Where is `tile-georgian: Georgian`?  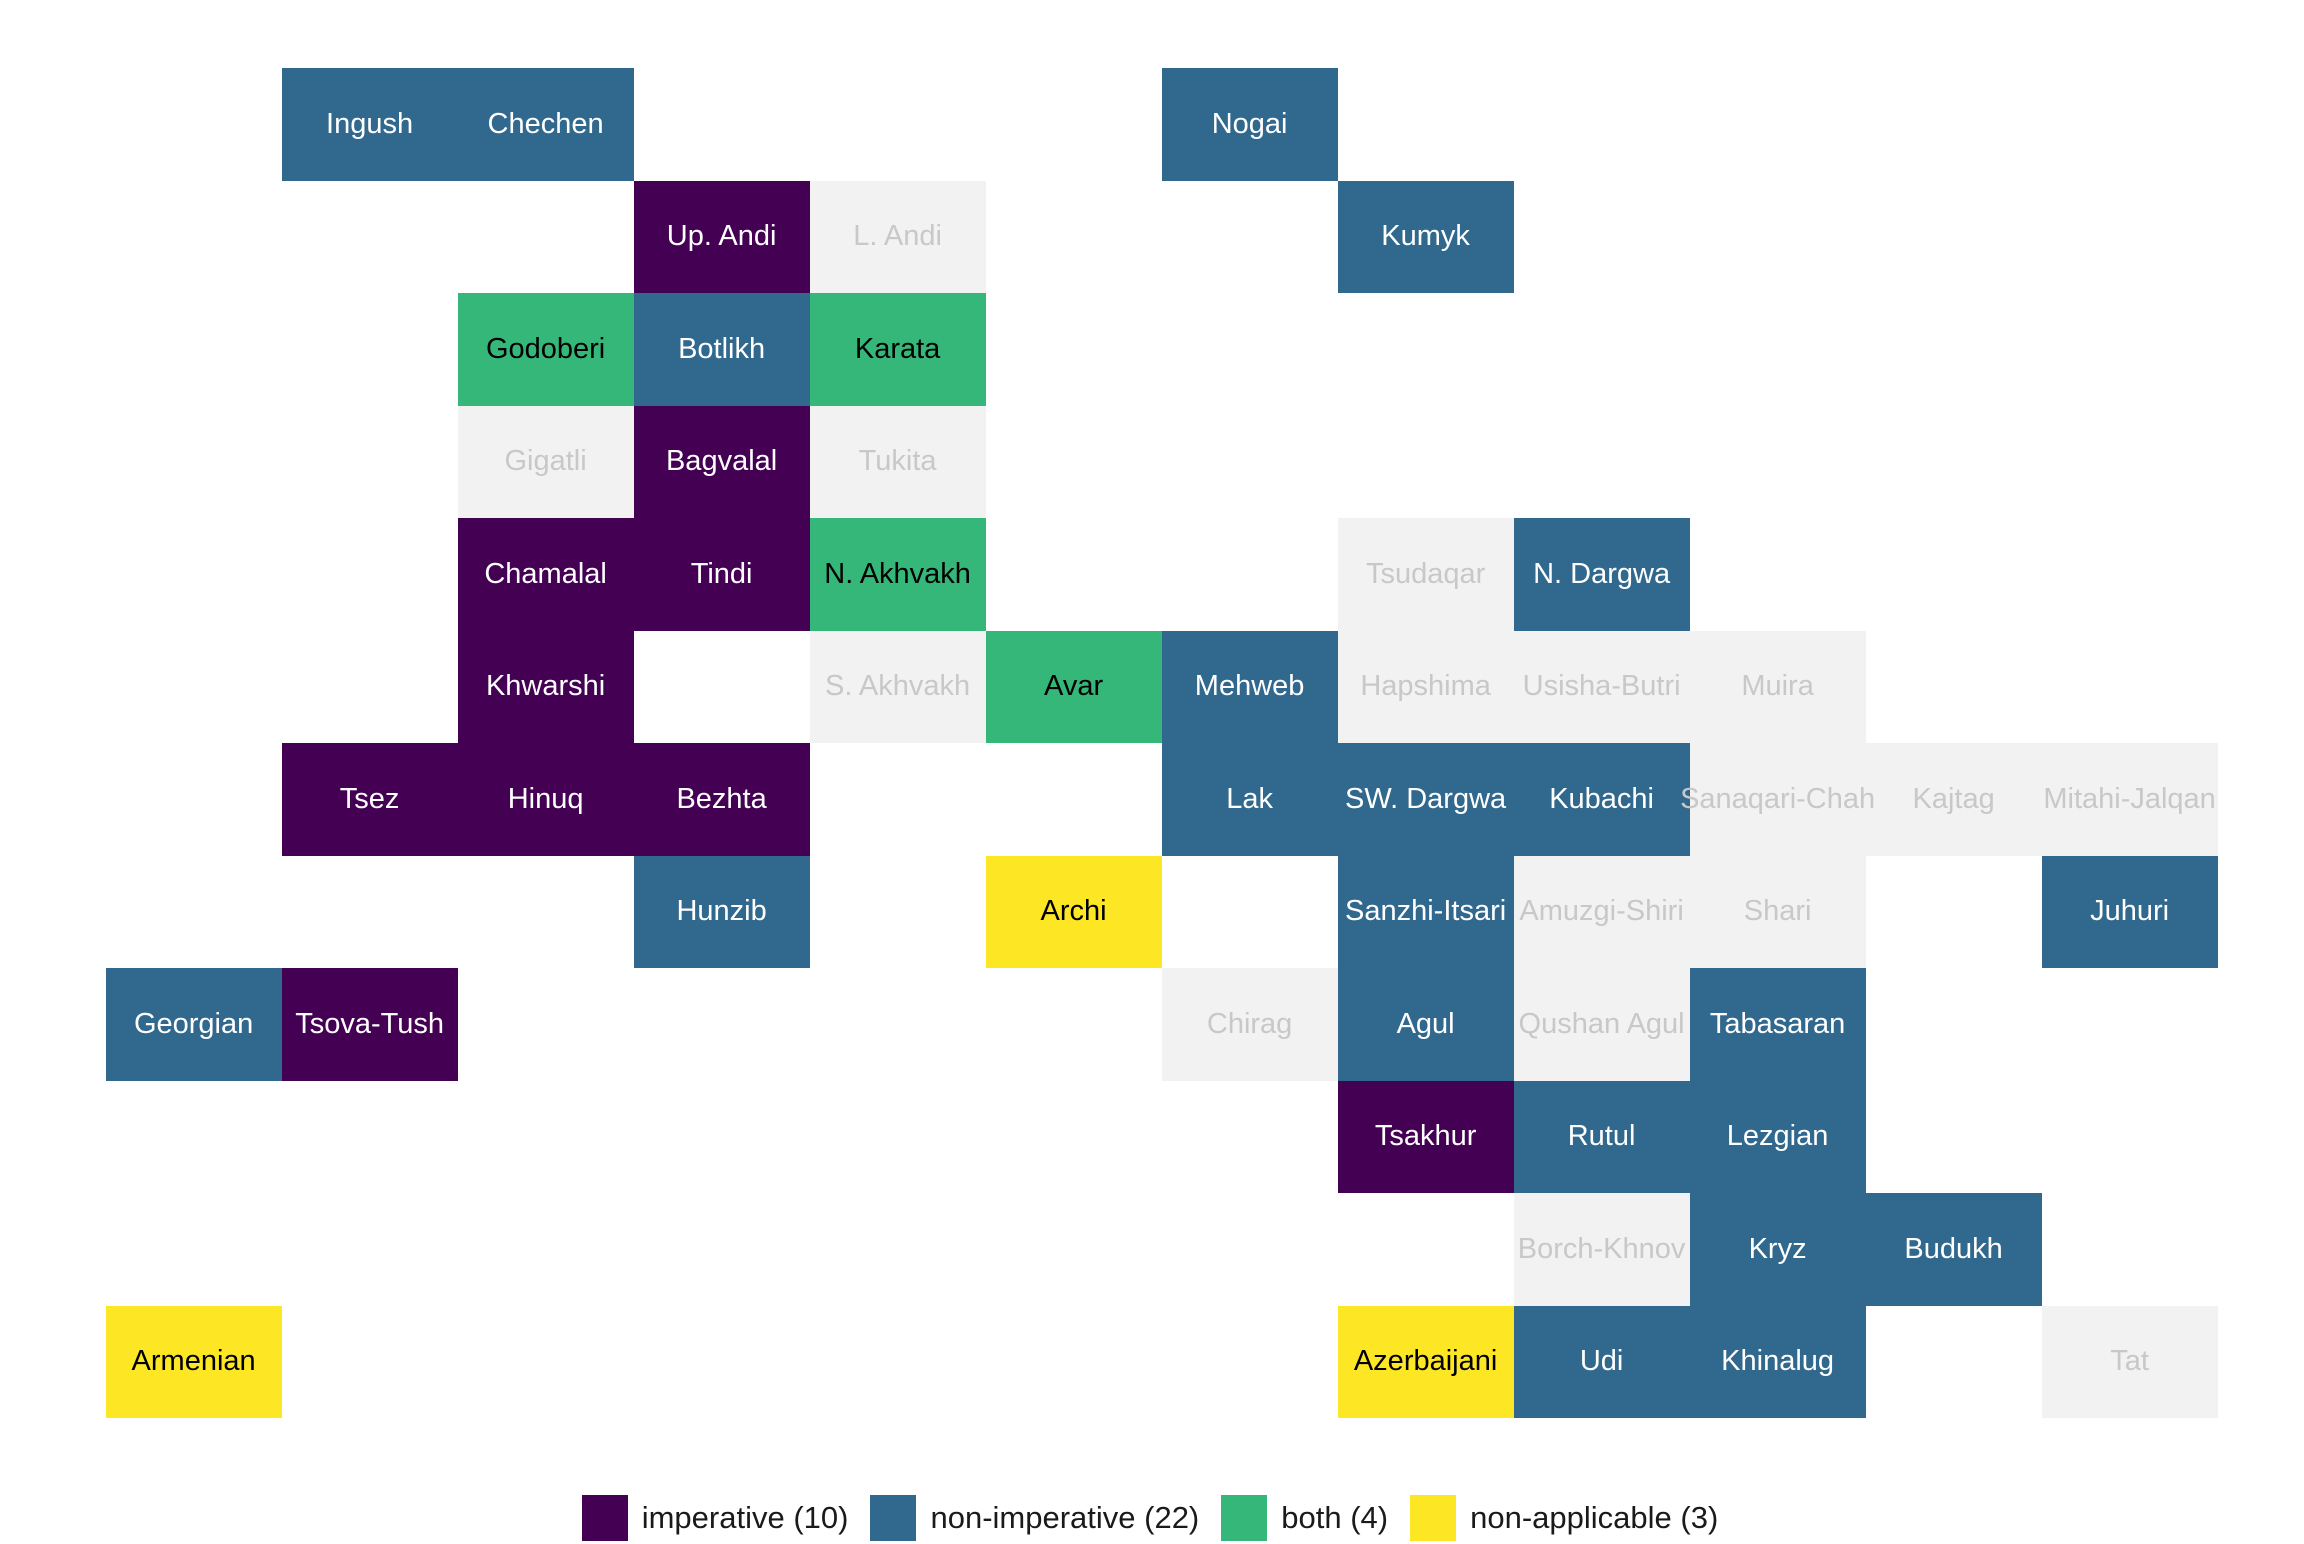
tile-georgian: Georgian is located at coordinates (193, 1024).